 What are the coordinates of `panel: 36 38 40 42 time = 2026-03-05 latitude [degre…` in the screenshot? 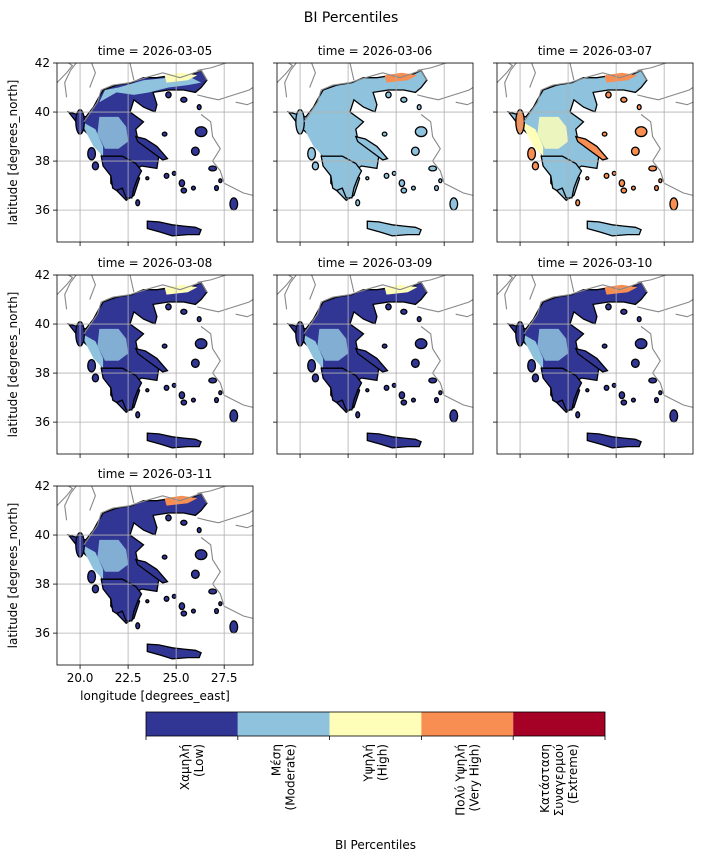 It's located at (130, 145).